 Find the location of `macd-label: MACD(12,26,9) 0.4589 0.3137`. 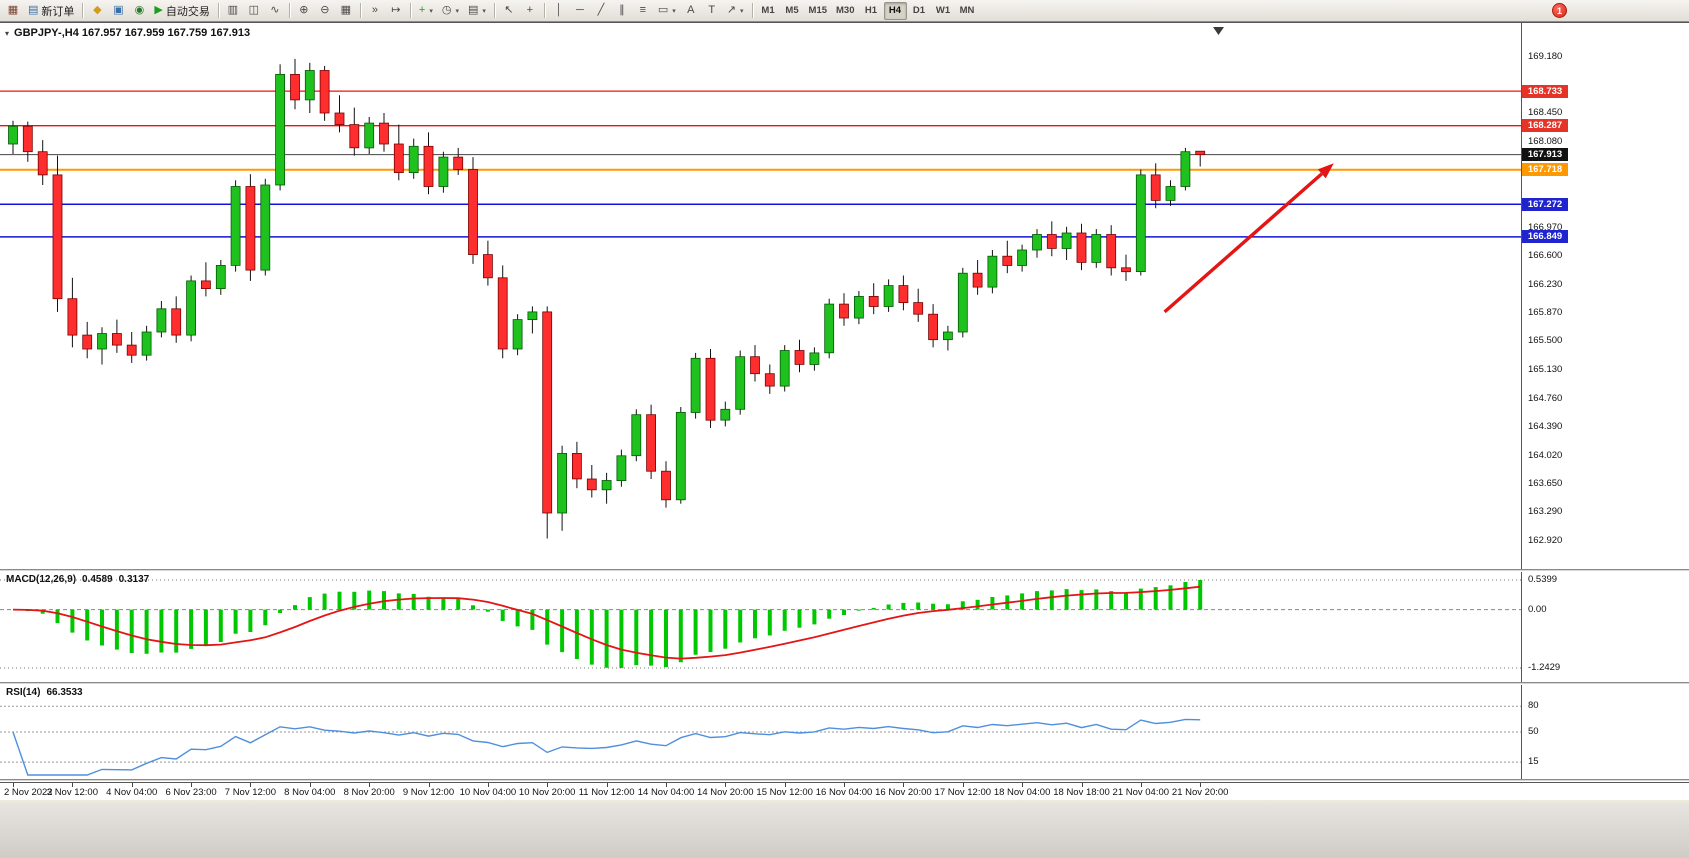

macd-label: MACD(12,26,9) 0.4589 0.3137 is located at coordinates (77, 579).